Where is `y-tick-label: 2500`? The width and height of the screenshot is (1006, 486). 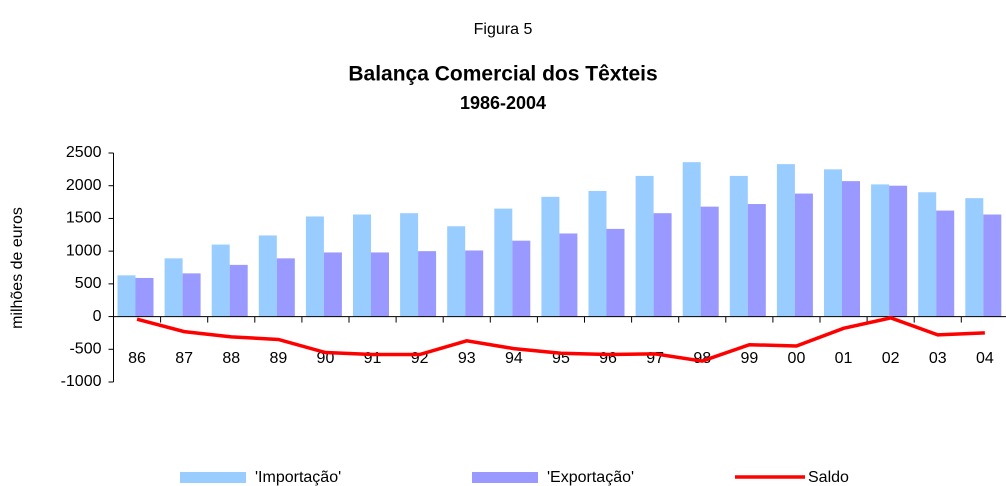
y-tick-label: 2500 is located at coordinates (84, 152).